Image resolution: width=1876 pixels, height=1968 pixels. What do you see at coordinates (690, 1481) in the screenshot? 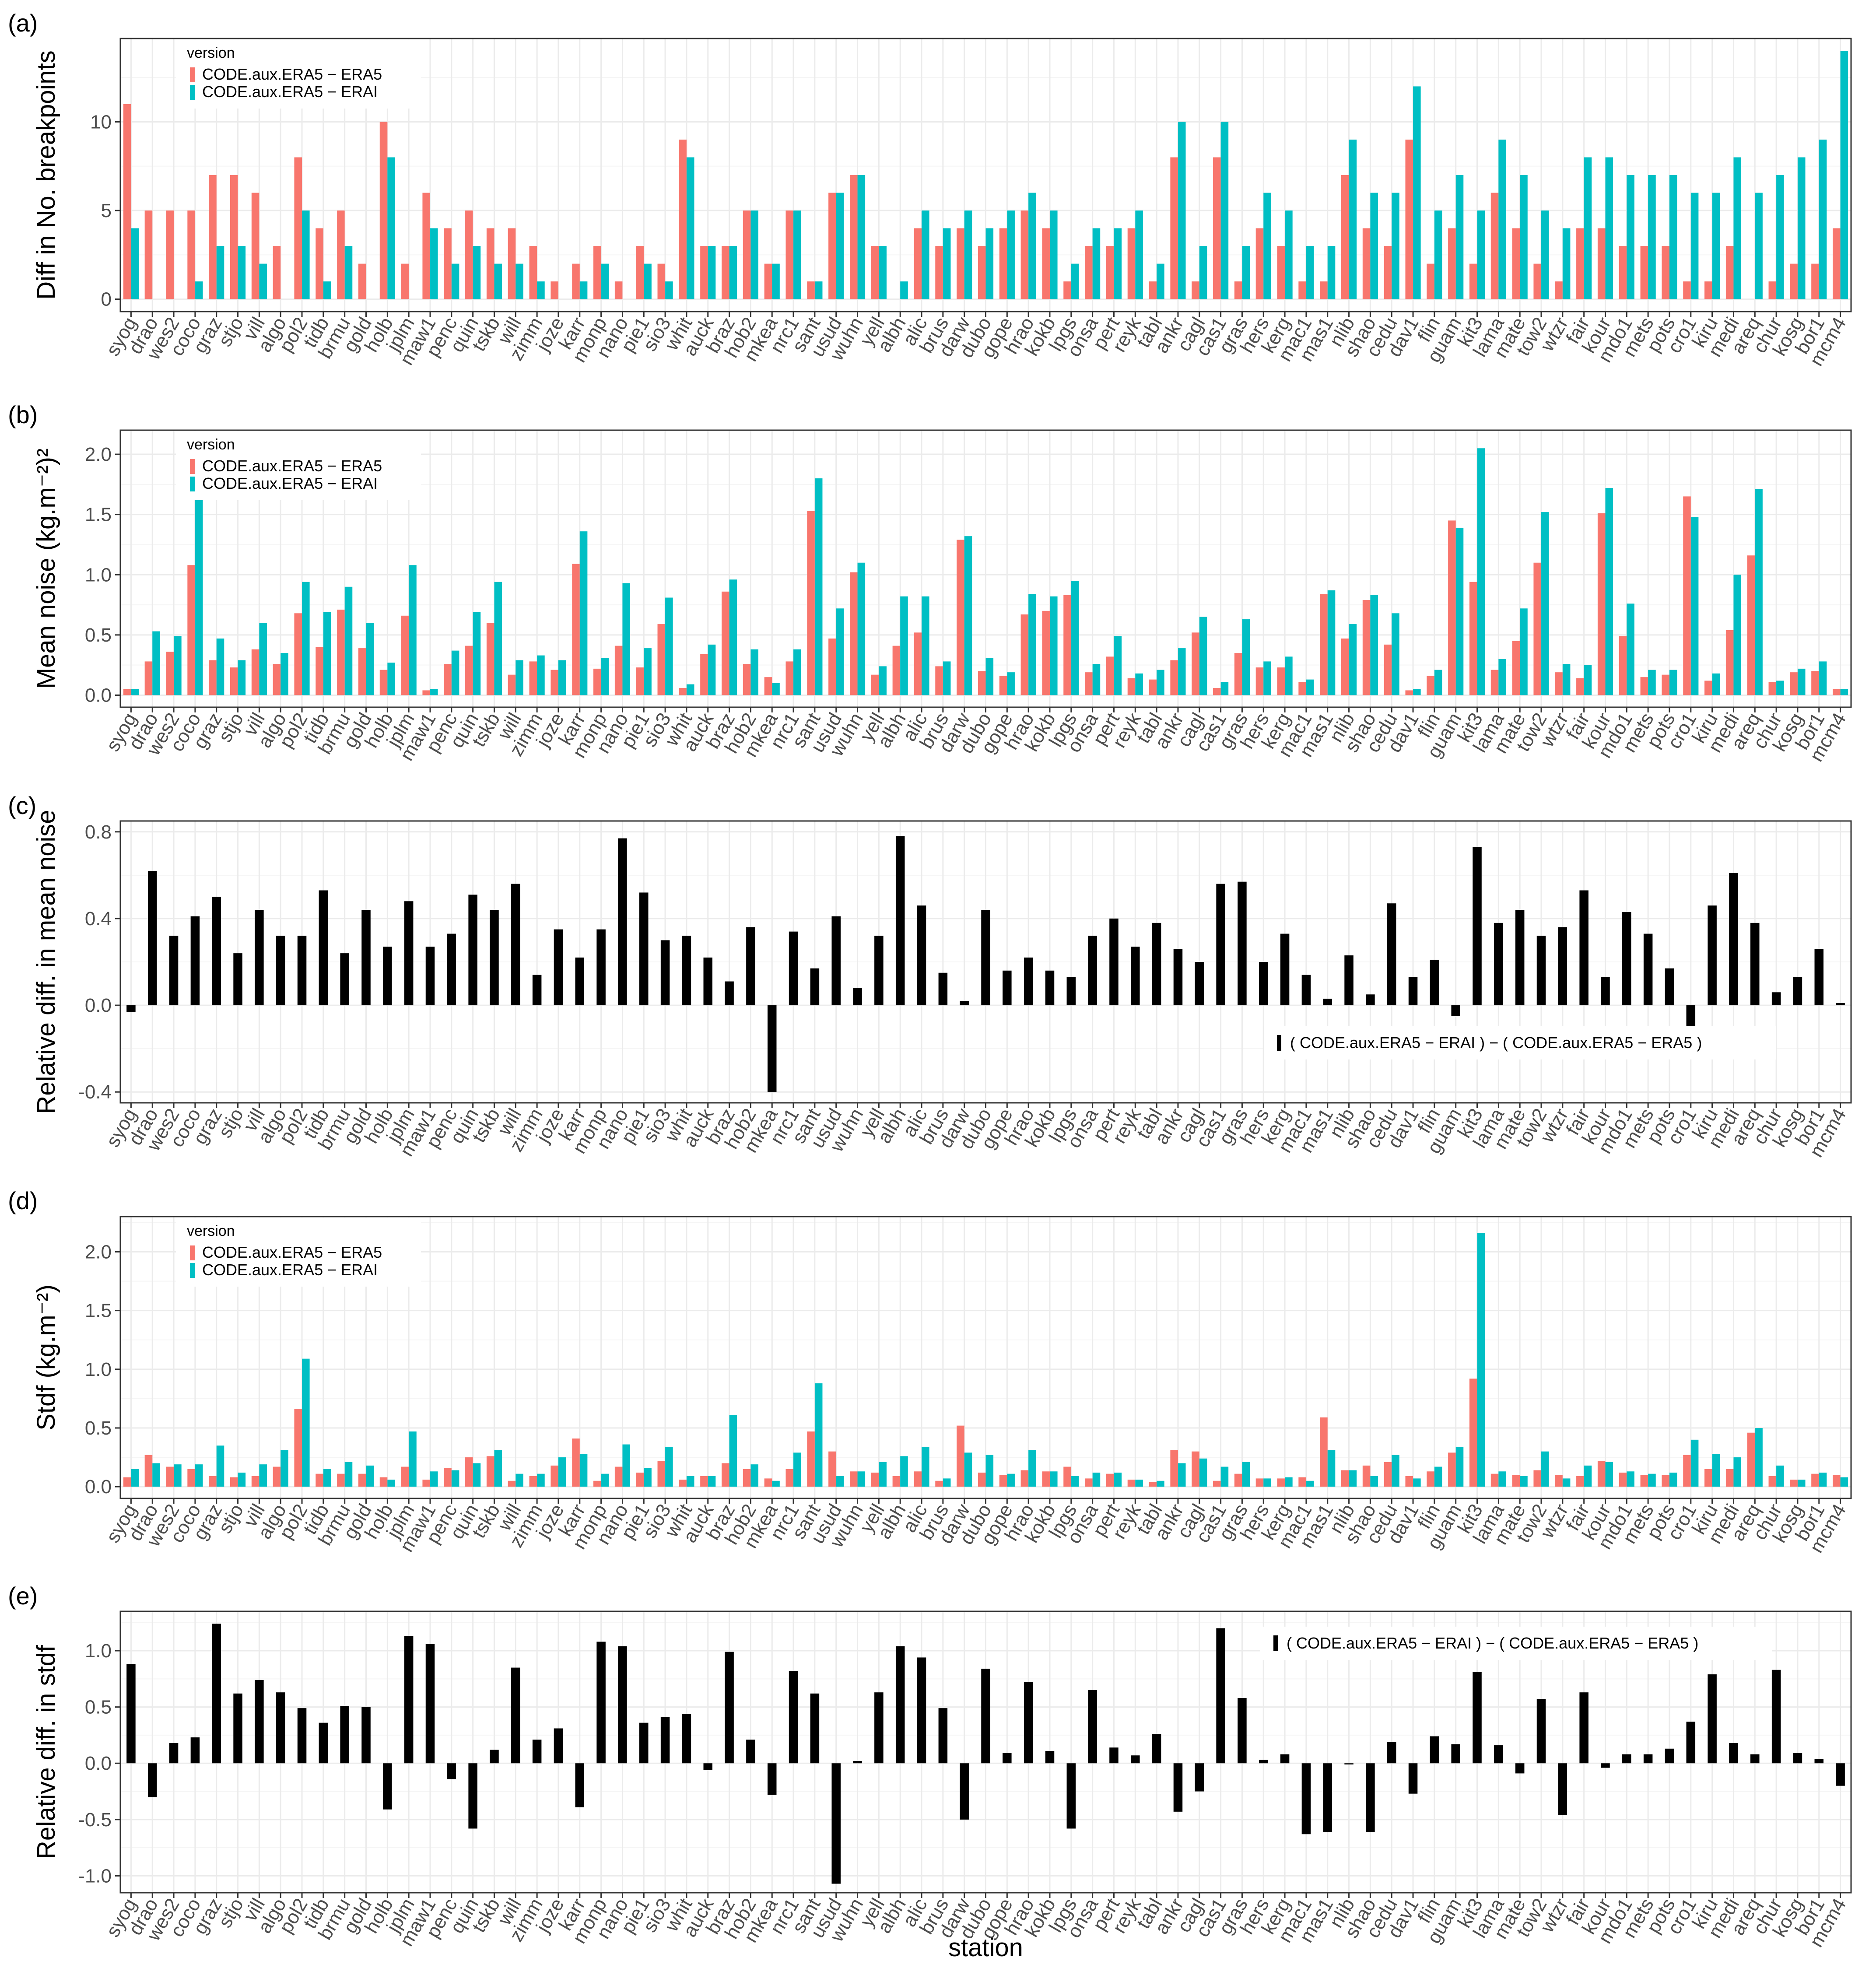
I see `bar-d-s1-whit` at bounding box center [690, 1481].